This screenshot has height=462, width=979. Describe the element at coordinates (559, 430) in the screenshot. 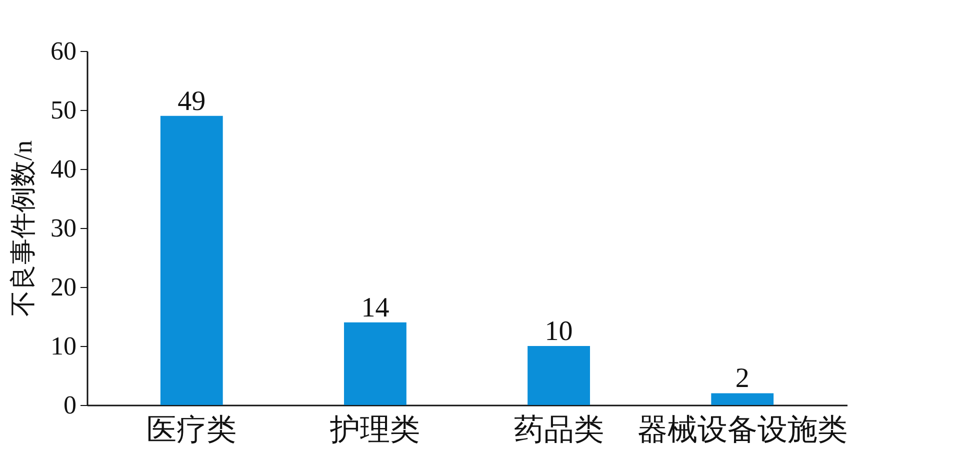

I see `x-tick-label: 药品类` at that location.